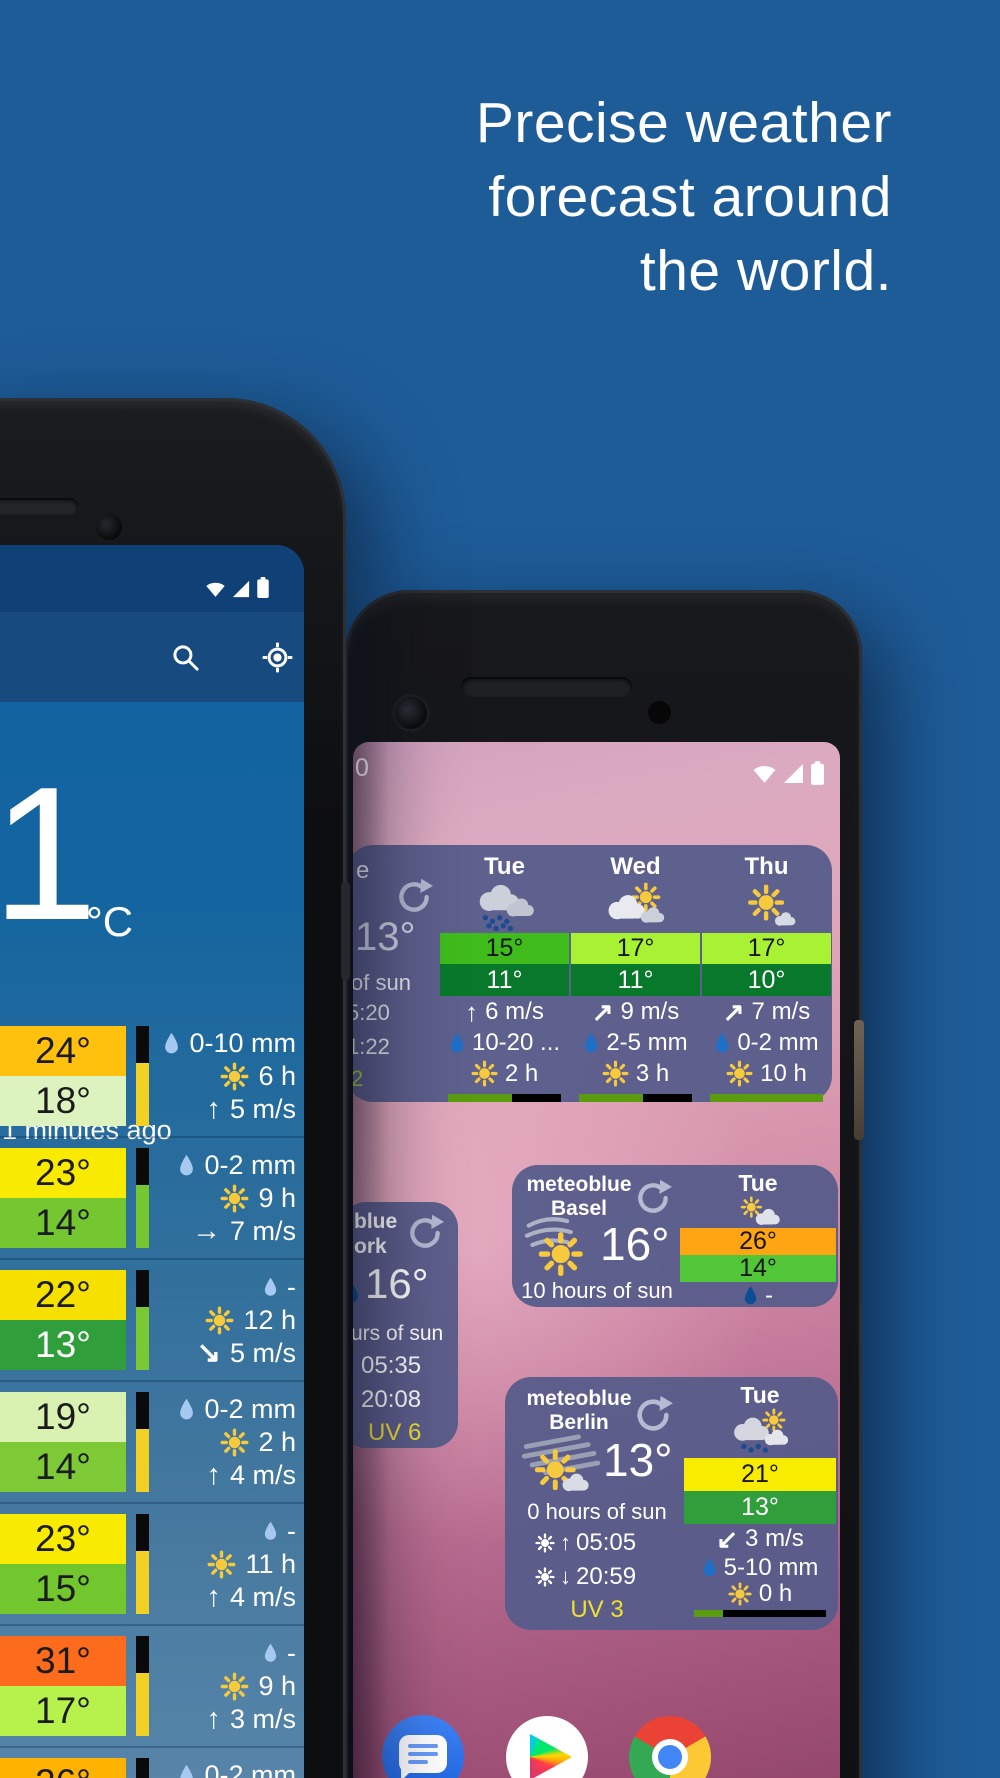 This screenshot has width=1000, height=1778. Describe the element at coordinates (671, 1503) in the screenshot. I see `city-widget-berlin: meteoblue Berlin 13° 0 hours of su` at that location.